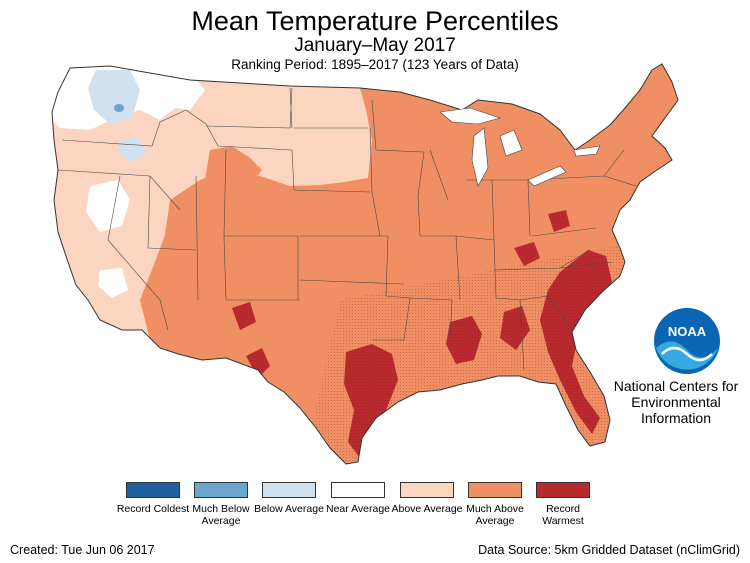  Describe the element at coordinates (289, 509) in the screenshot. I see `legend-label: Below Average` at that location.